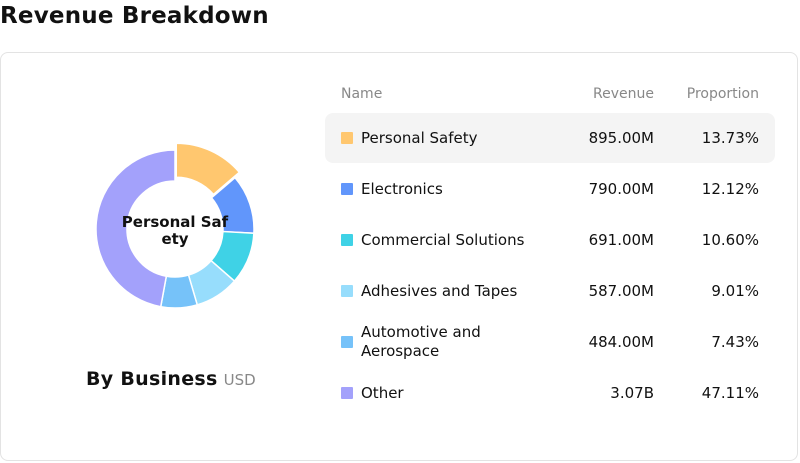 This screenshot has height=463, width=800. Describe the element at coordinates (735, 291) in the screenshot. I see `row-proportion: 9.01%` at that location.